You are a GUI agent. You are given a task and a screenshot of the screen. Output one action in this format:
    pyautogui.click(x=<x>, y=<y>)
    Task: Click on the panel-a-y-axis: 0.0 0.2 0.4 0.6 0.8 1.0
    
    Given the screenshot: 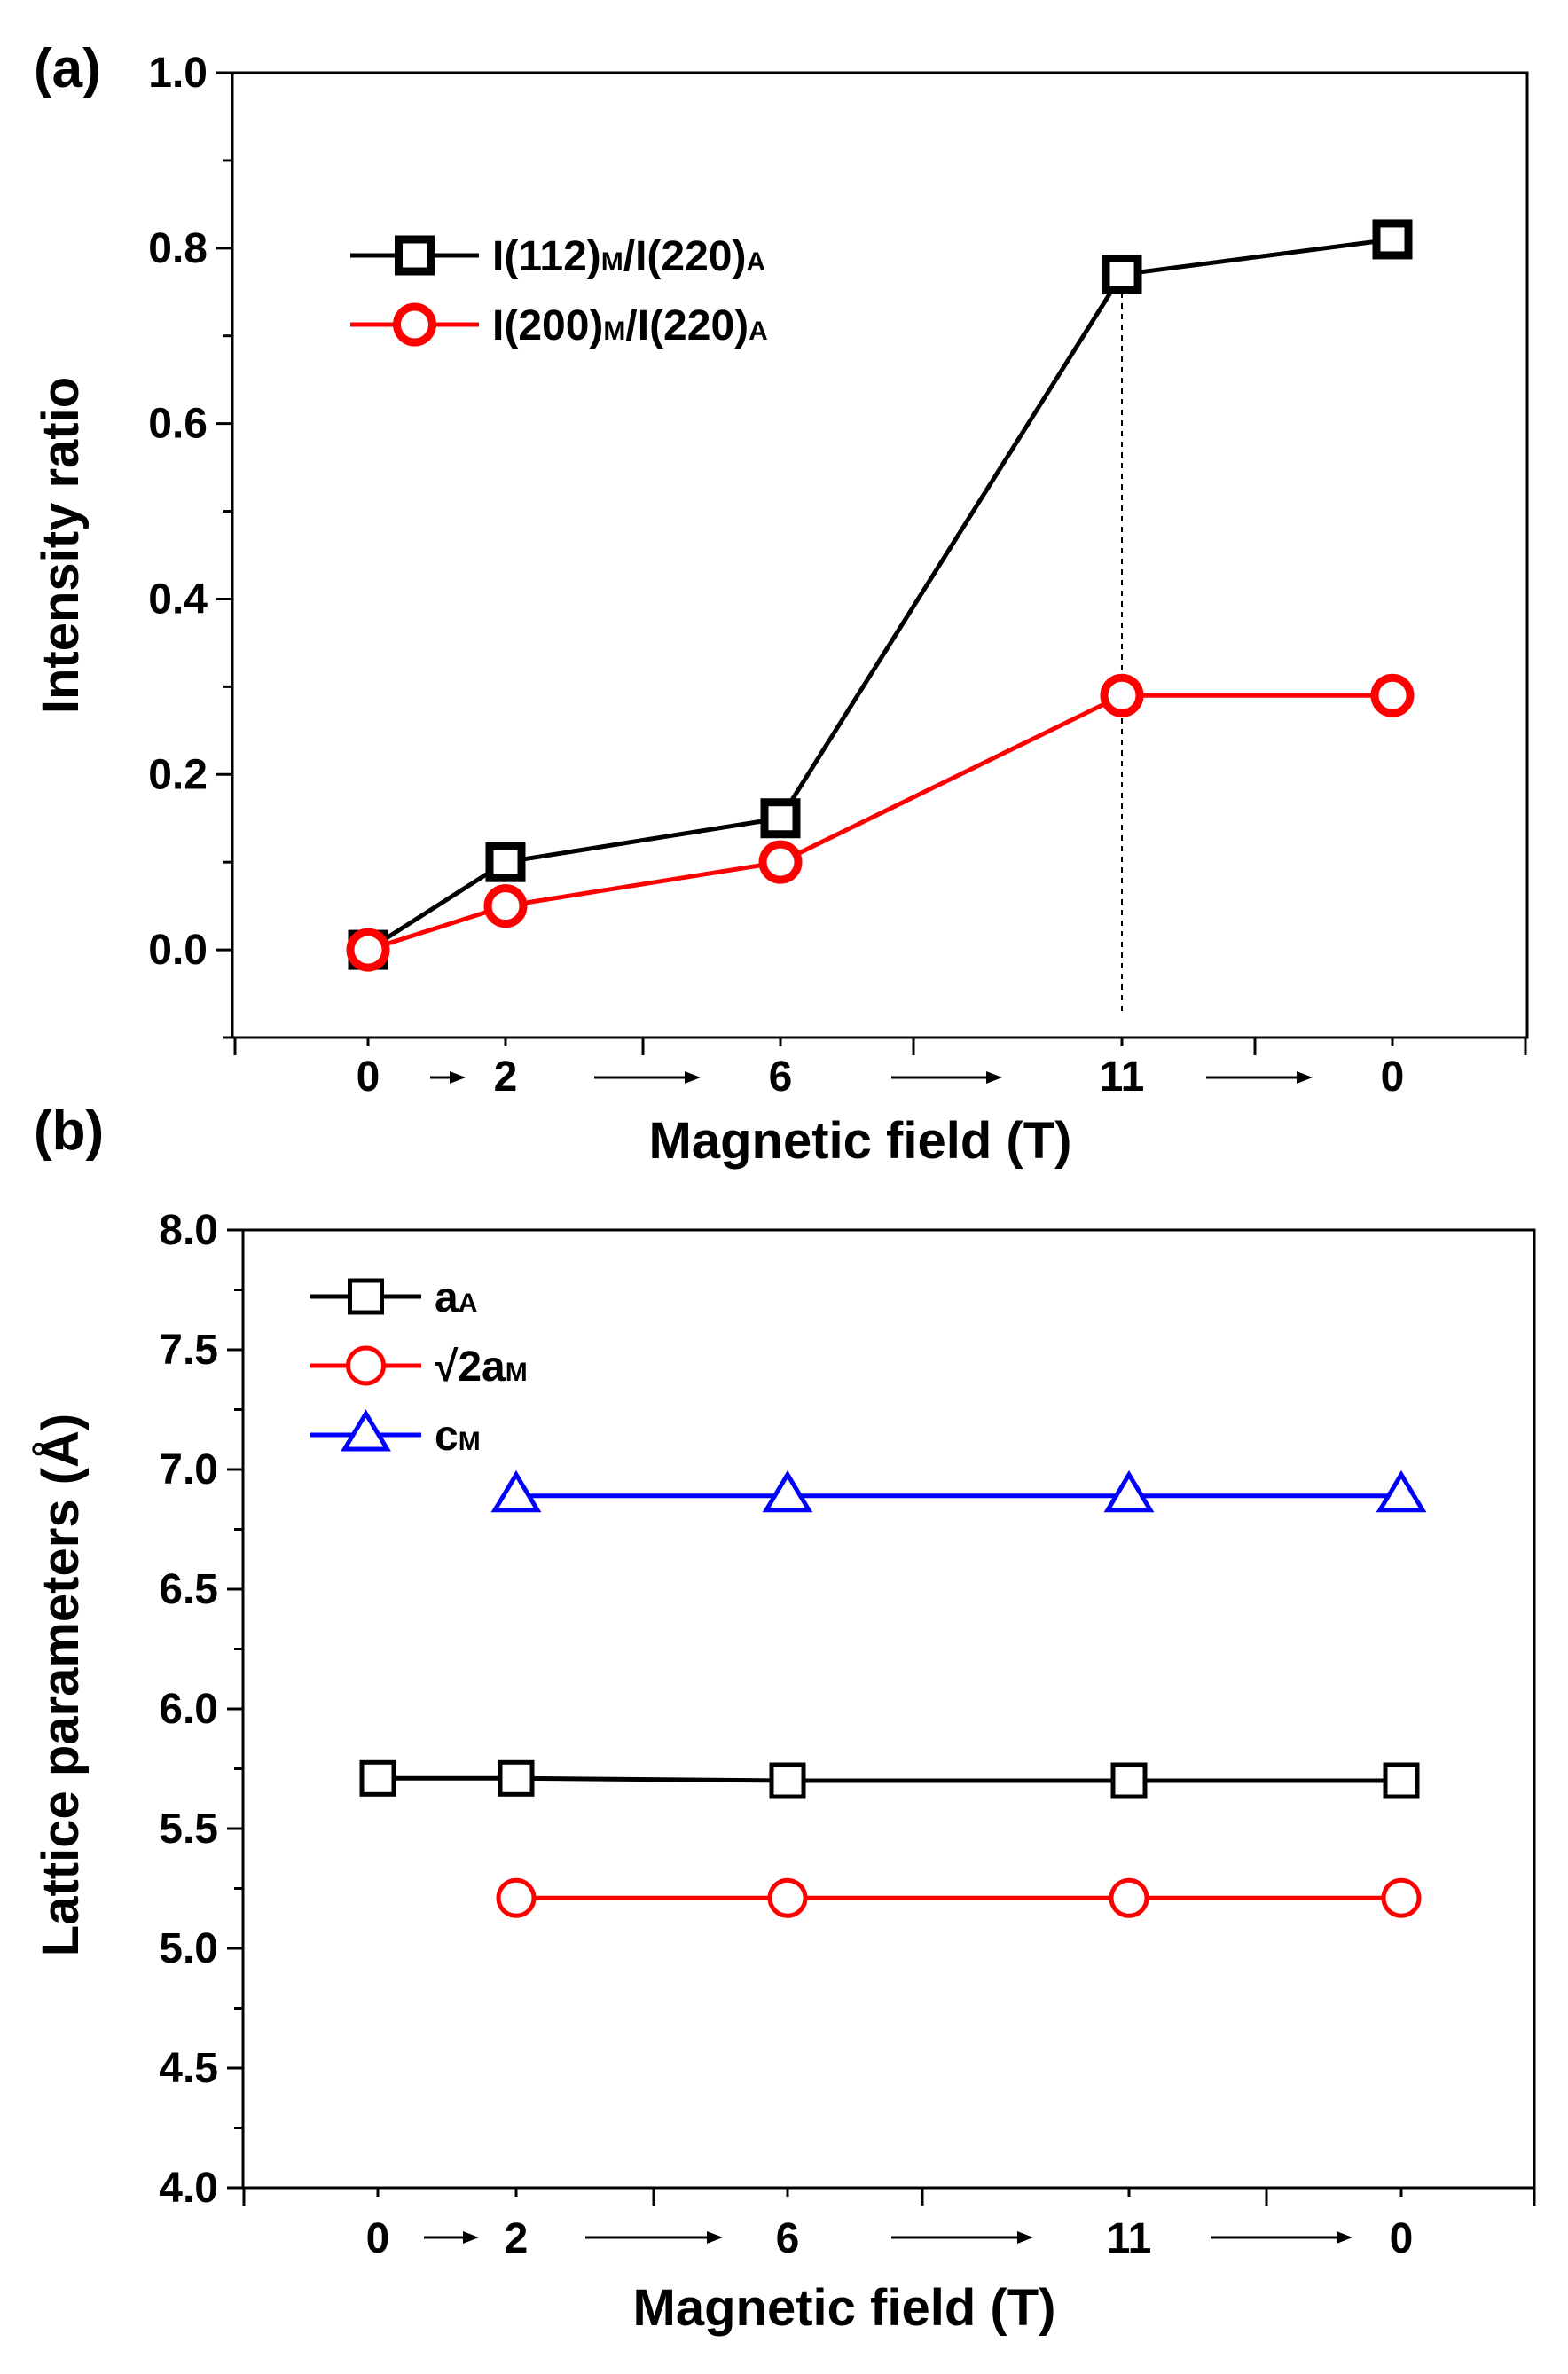 What is the action you would take?
    pyautogui.click(x=190, y=544)
    